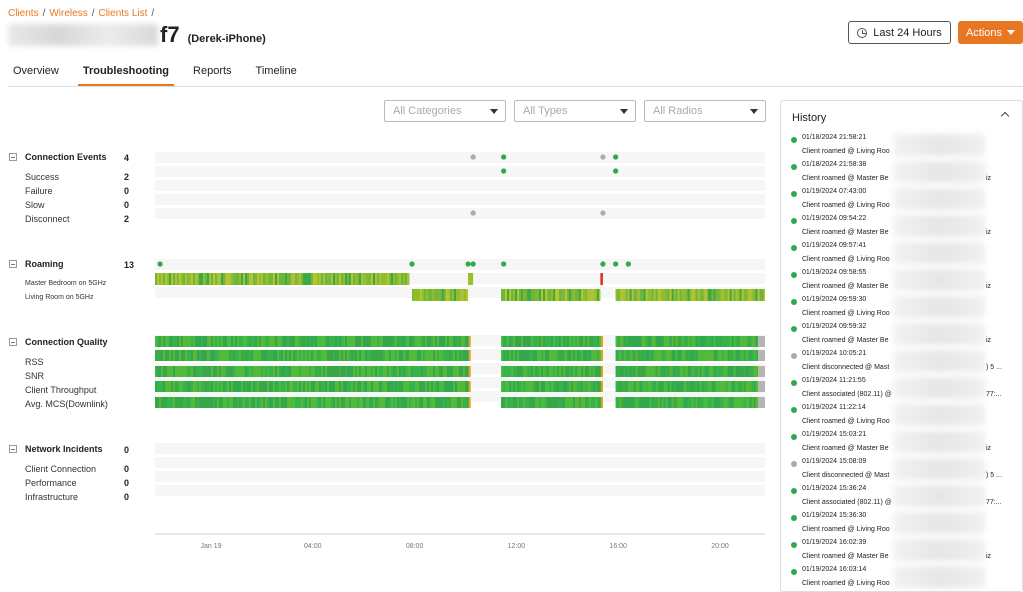 This screenshot has height=592, width=1023. I want to click on breadcrumb-clients: Clients, so click(23, 13).